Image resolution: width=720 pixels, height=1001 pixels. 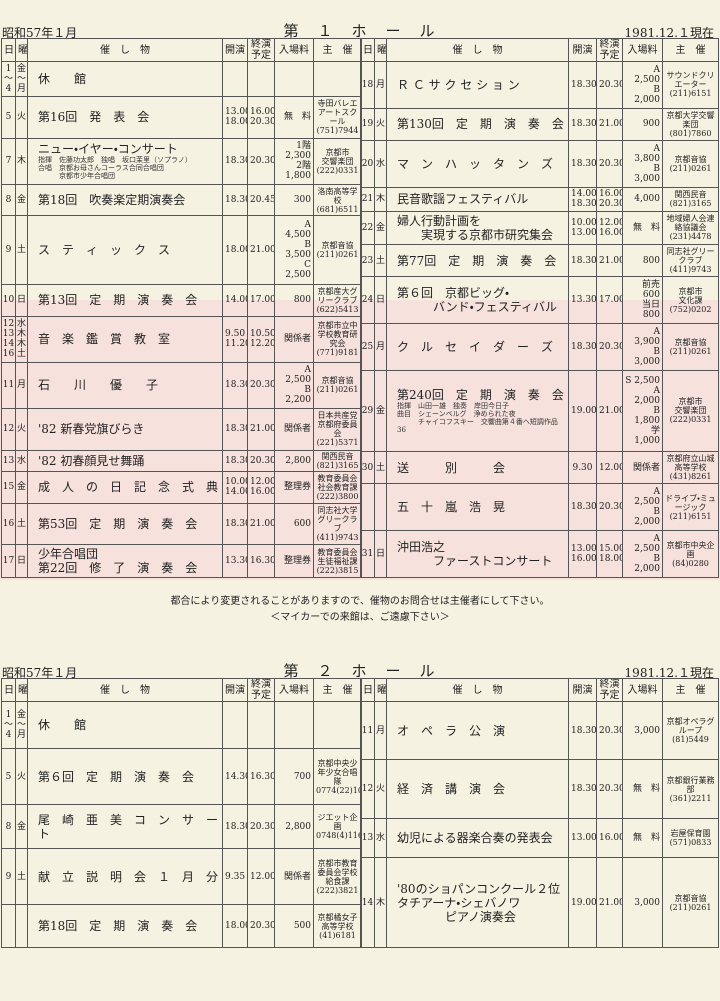 I want to click on weekday: 水 木 木 土, so click(x=21, y=339).